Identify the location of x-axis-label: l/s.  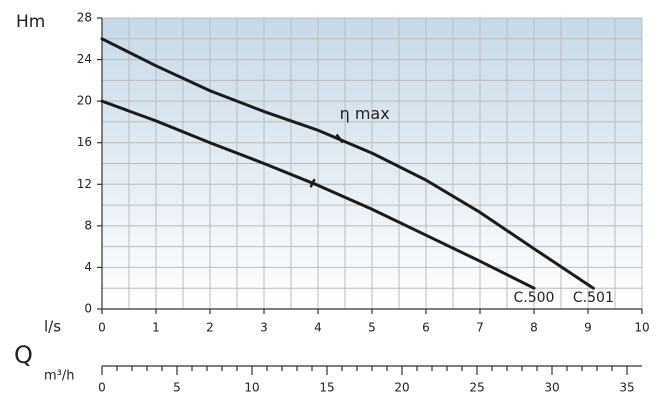
(52, 327).